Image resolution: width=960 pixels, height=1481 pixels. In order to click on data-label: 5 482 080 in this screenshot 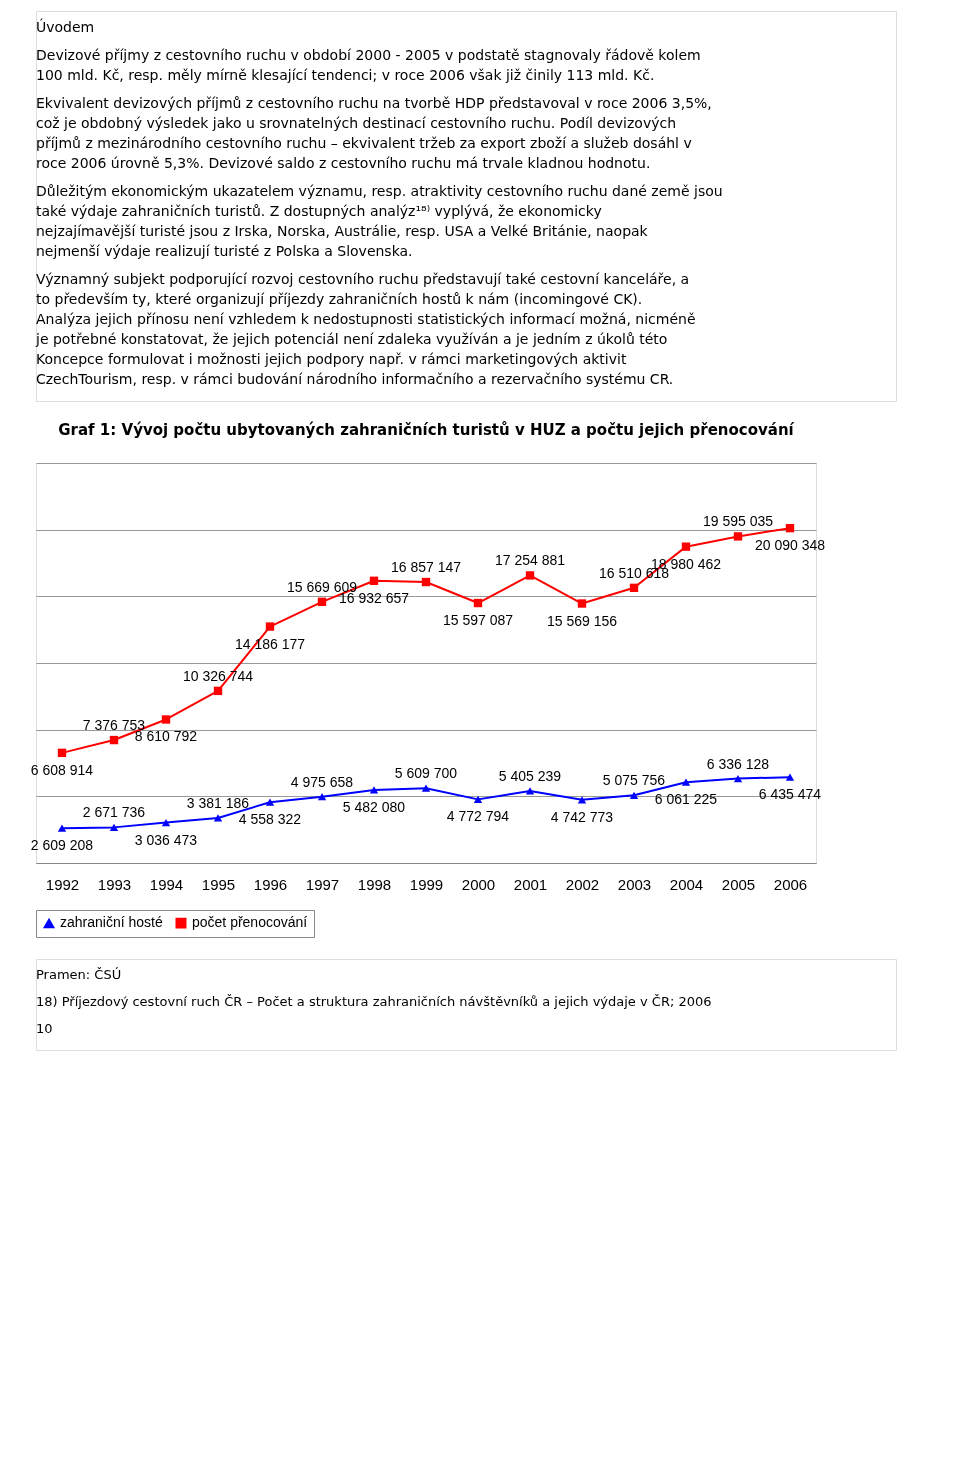, I will do `click(374, 806)`.